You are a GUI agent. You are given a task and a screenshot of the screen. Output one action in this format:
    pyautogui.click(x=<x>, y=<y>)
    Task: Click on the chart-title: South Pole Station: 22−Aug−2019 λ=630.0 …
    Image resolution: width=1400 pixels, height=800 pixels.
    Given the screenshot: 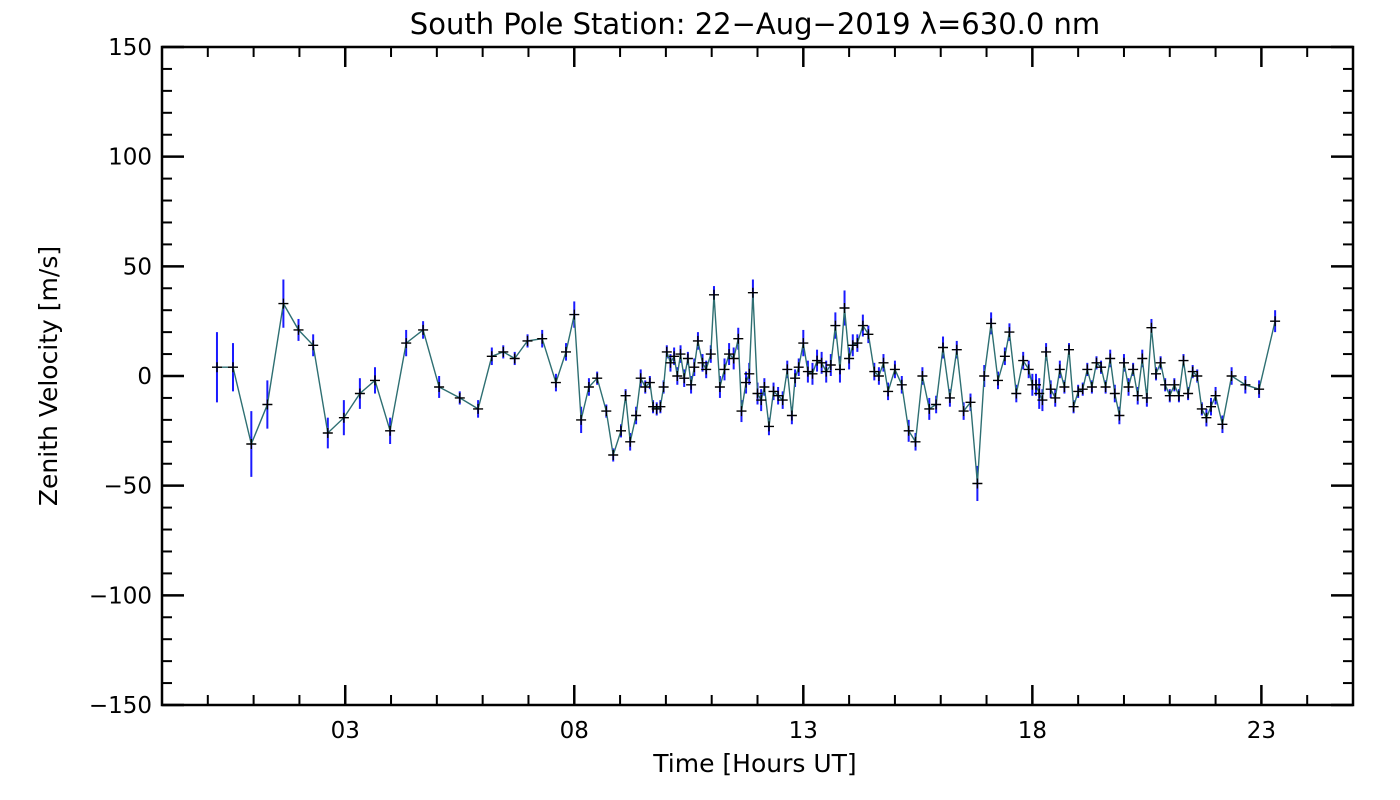 What is the action you would take?
    pyautogui.click(x=755, y=24)
    